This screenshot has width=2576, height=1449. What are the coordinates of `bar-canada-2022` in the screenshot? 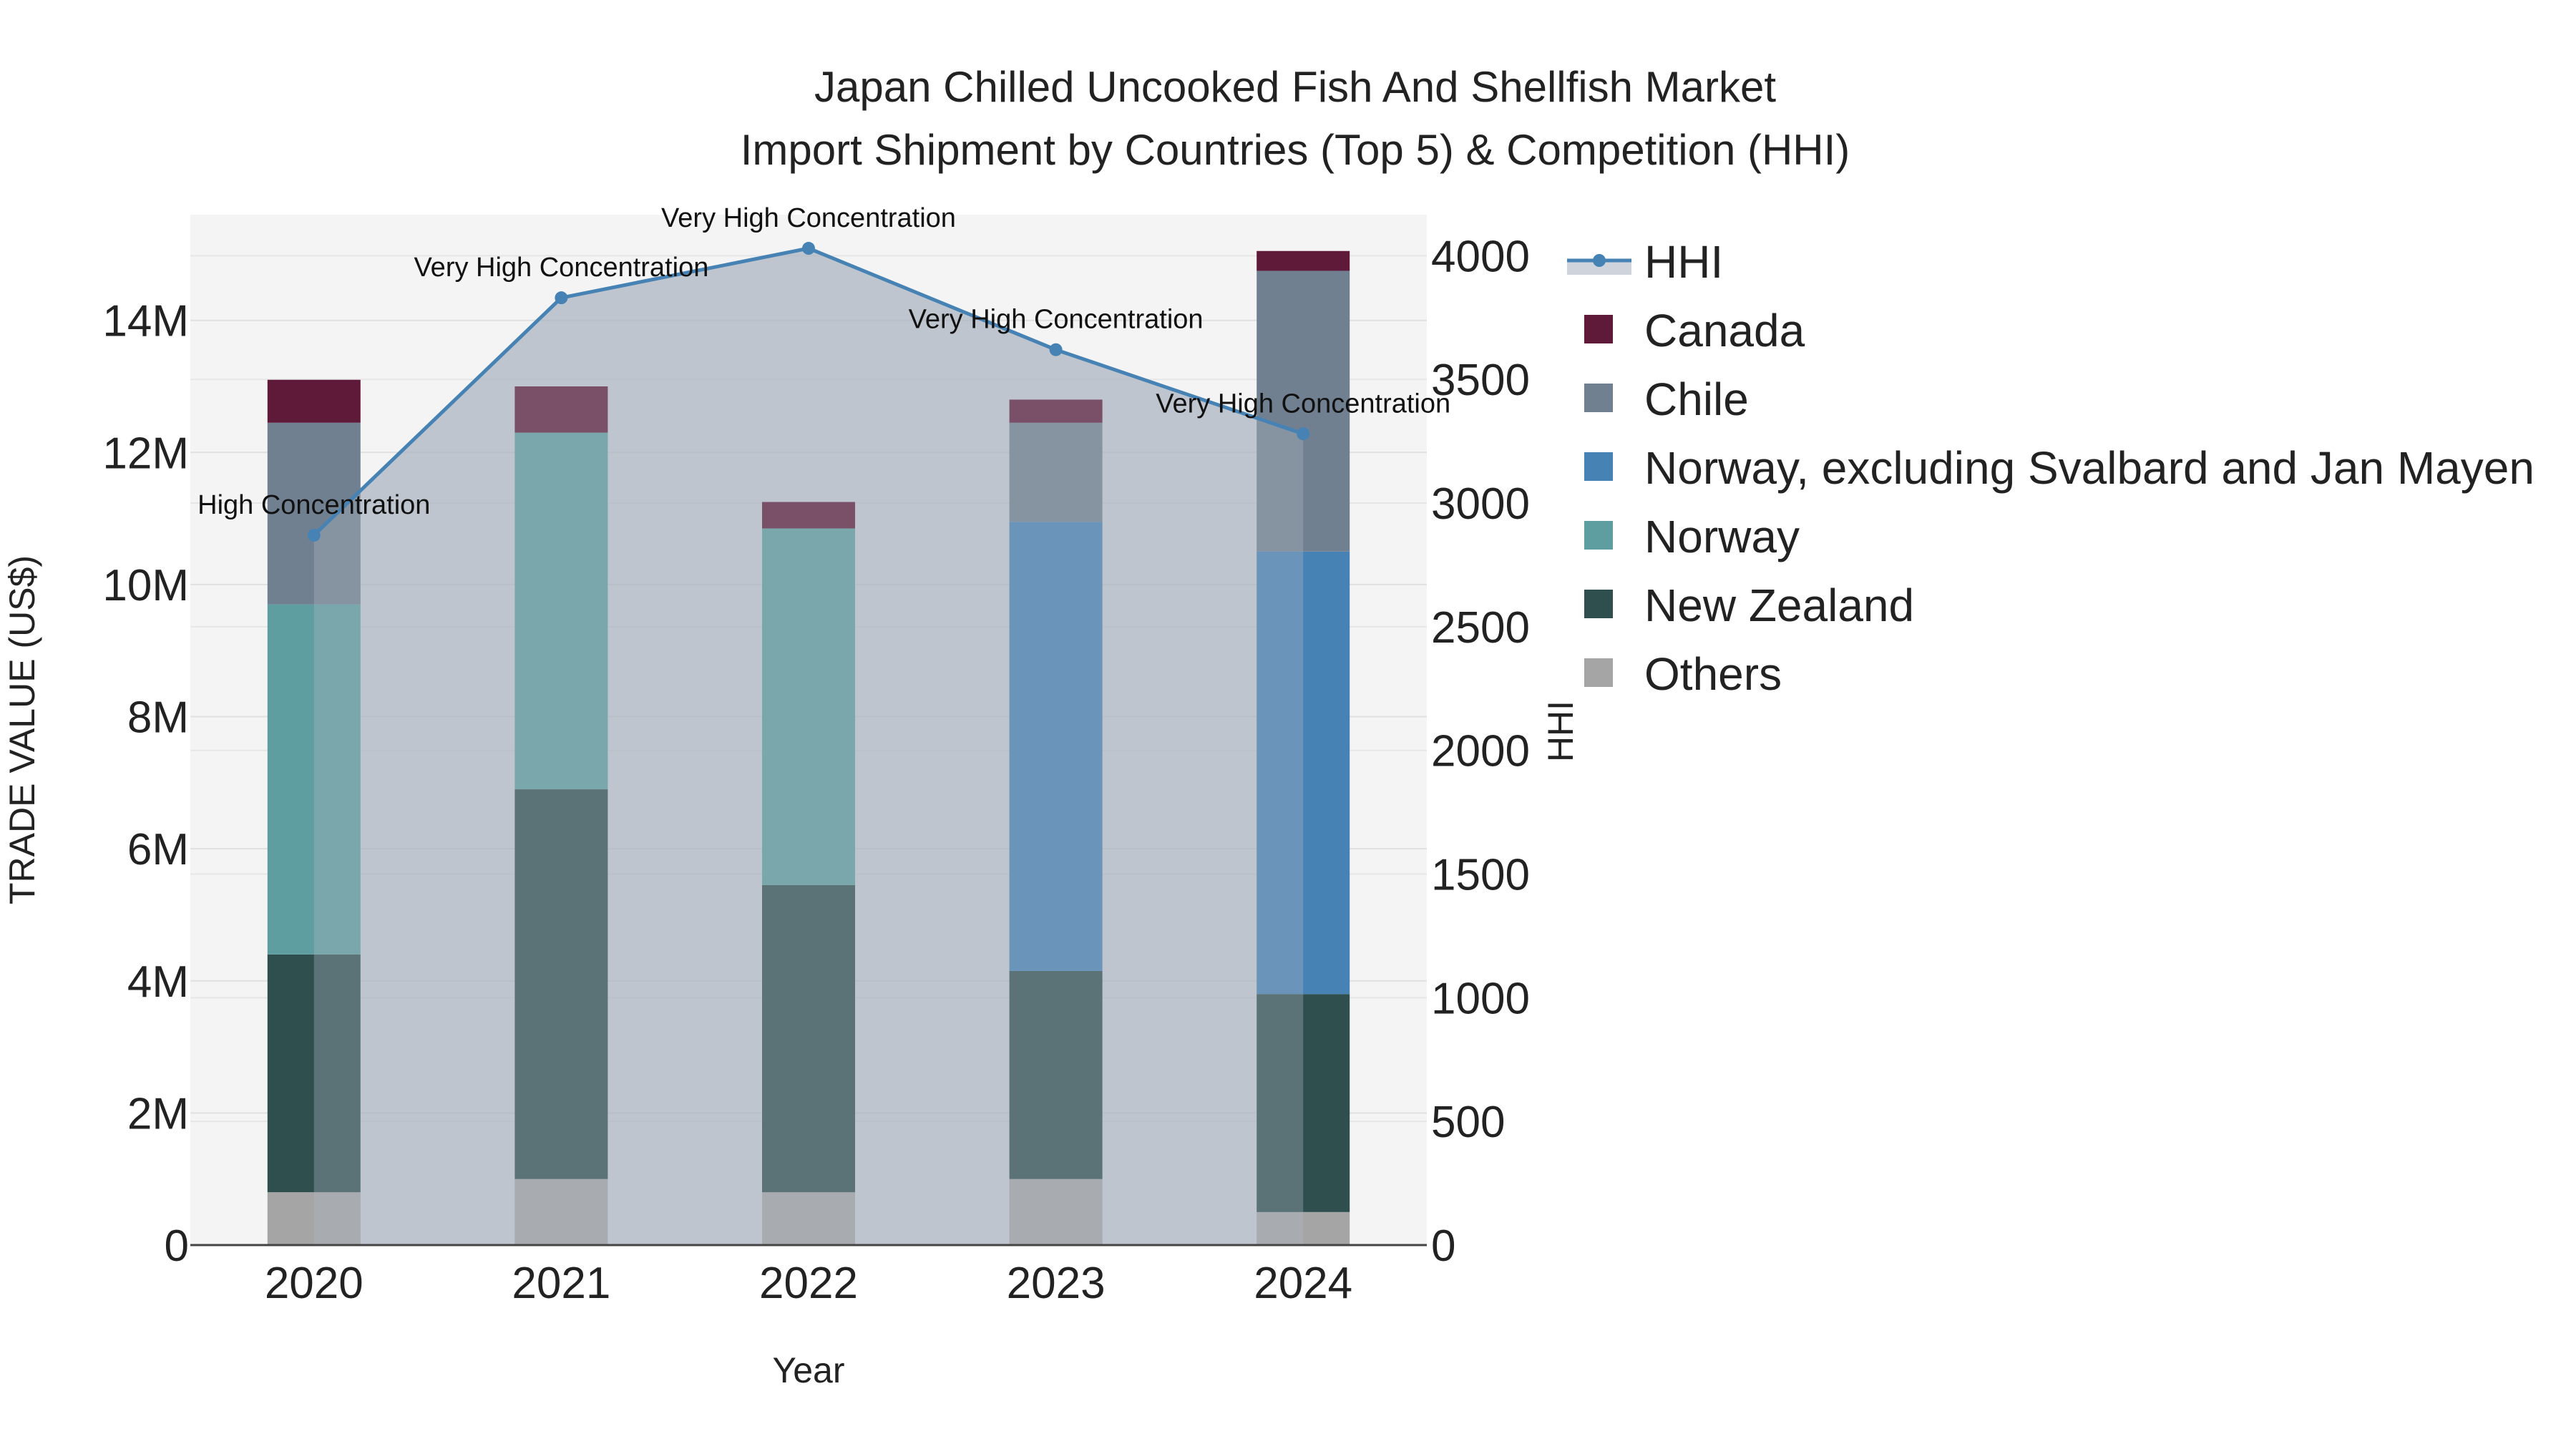 It's located at (808, 515).